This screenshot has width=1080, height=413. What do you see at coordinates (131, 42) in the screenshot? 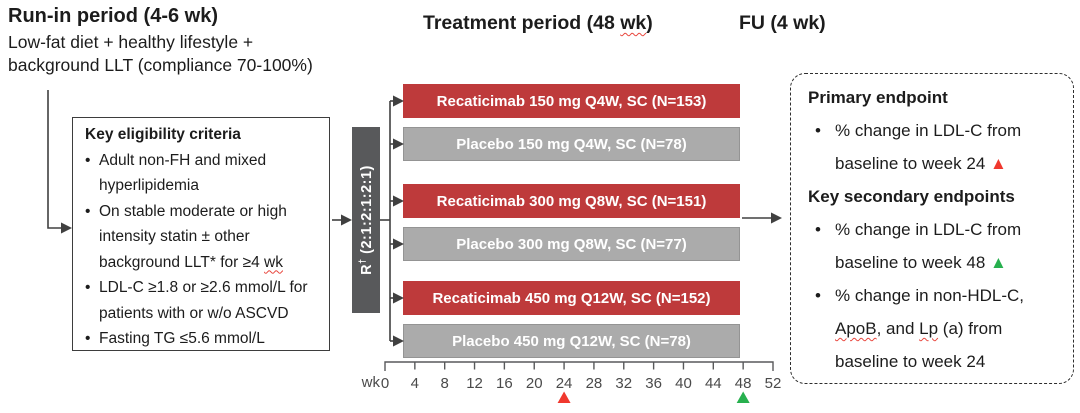
I see `run-in-subtitle-line1: Low-fat diet + healthy lifestyle +` at bounding box center [131, 42].